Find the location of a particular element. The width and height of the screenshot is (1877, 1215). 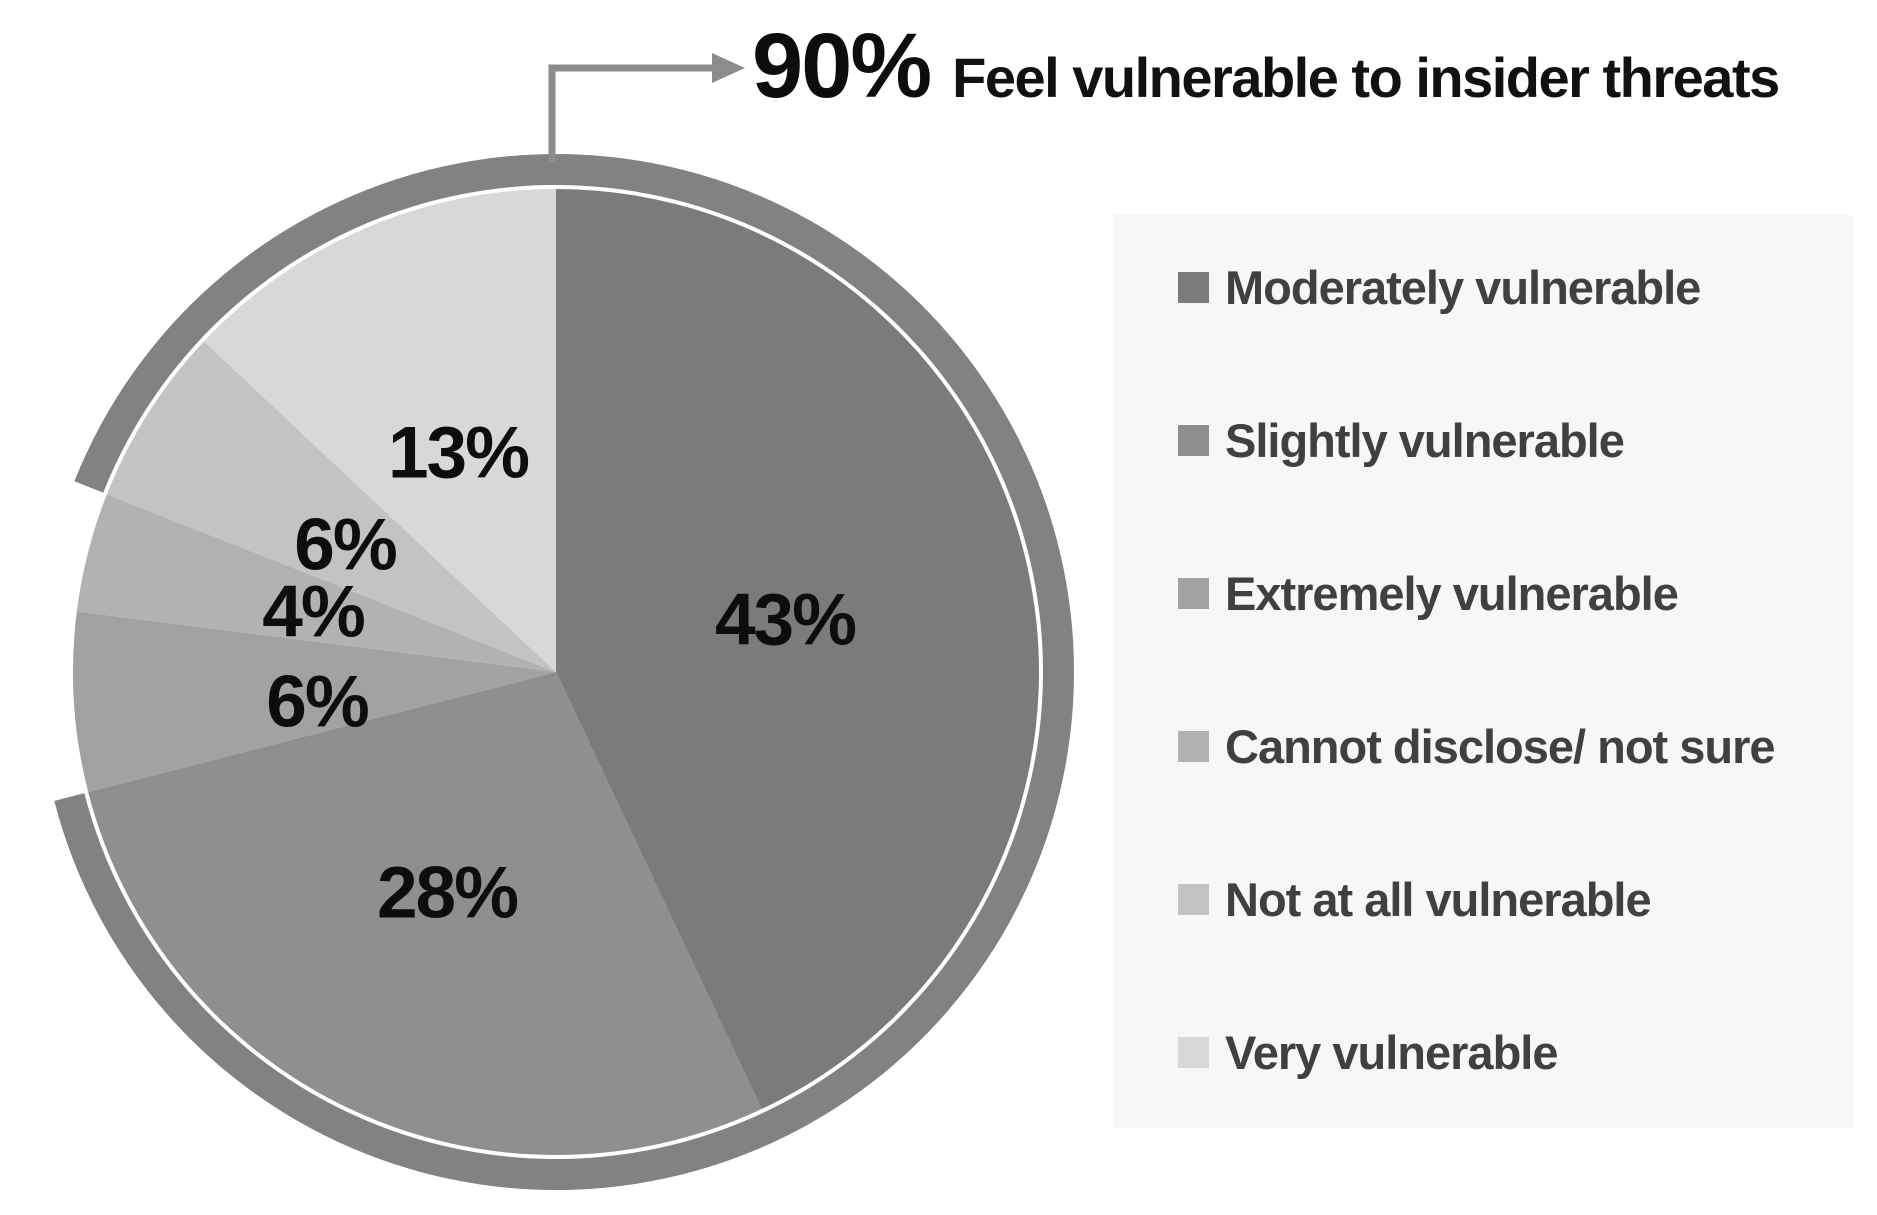

slice-label-slightly: 28% is located at coordinates (447, 893).